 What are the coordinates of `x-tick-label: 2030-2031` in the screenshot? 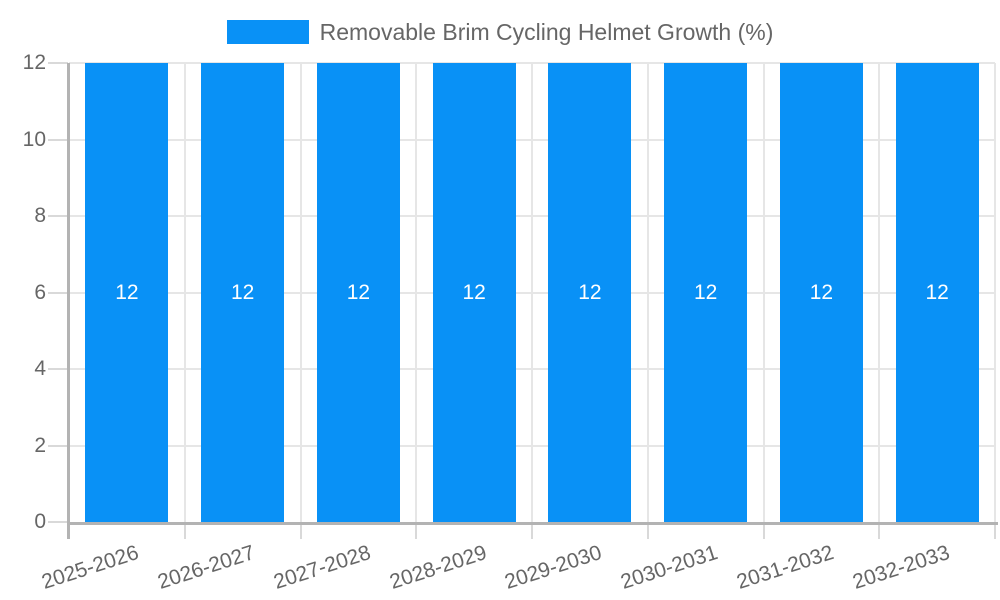 It's located at (669, 567).